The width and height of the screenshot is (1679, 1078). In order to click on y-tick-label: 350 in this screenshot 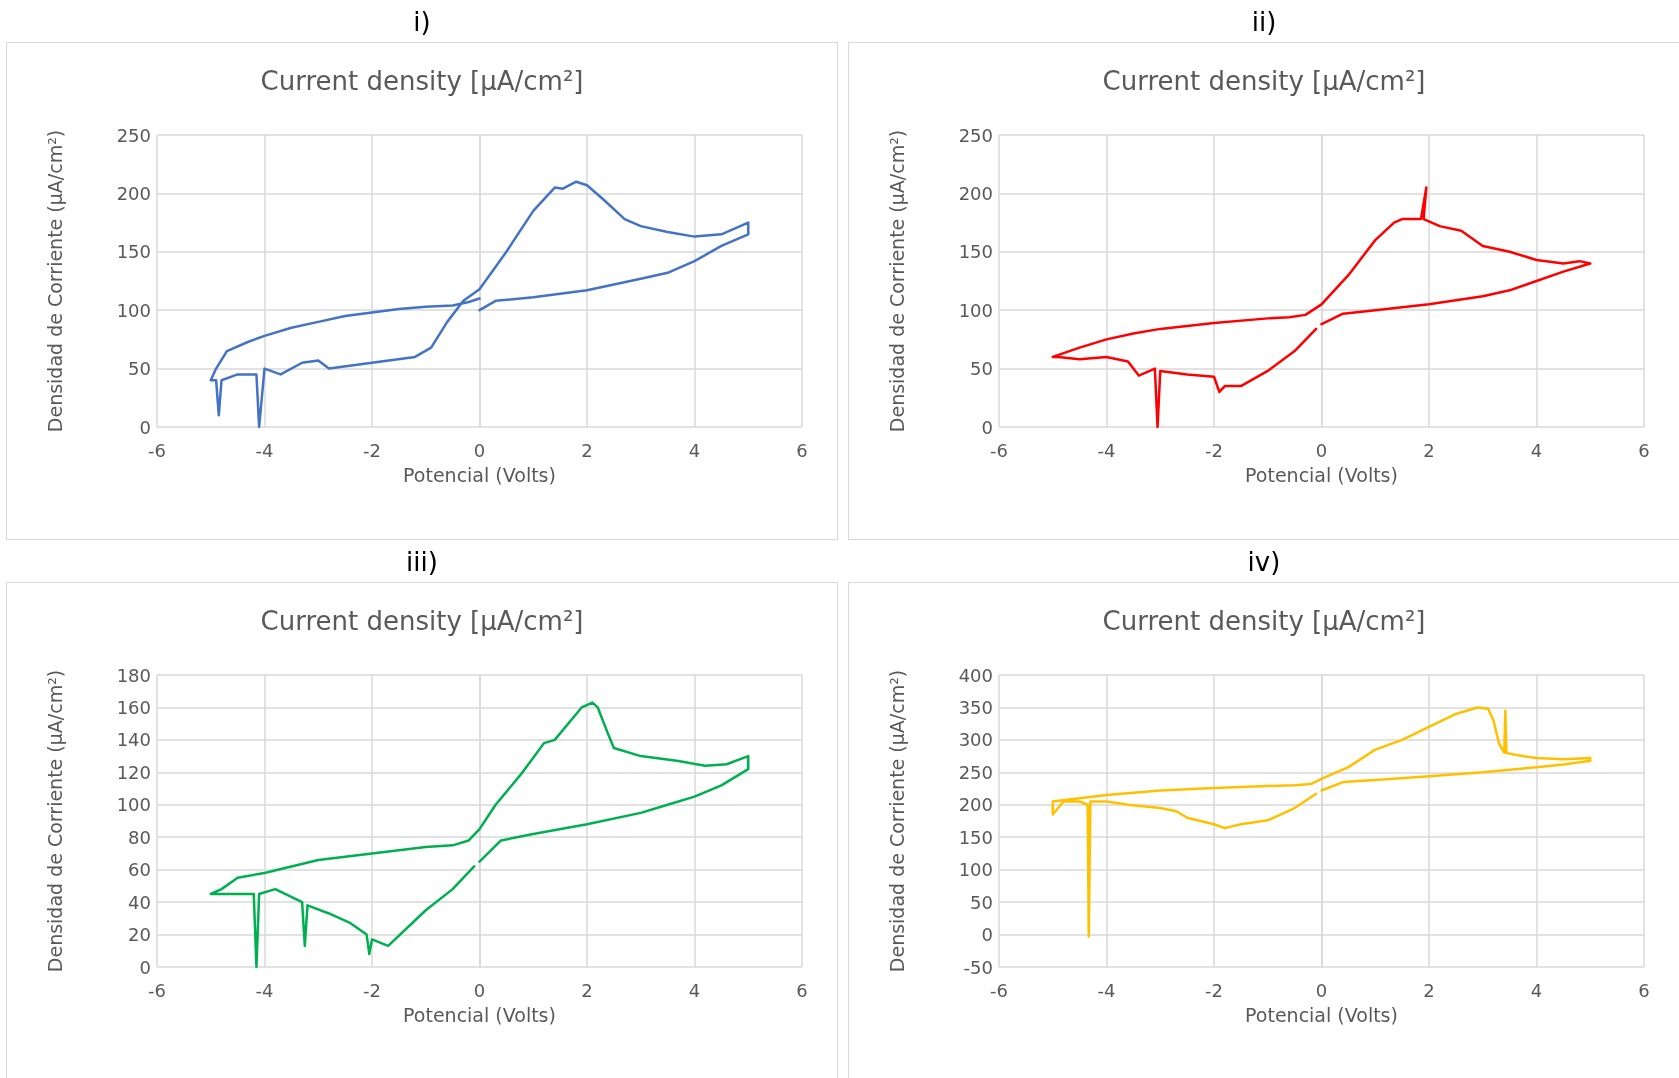, I will do `click(975, 707)`.